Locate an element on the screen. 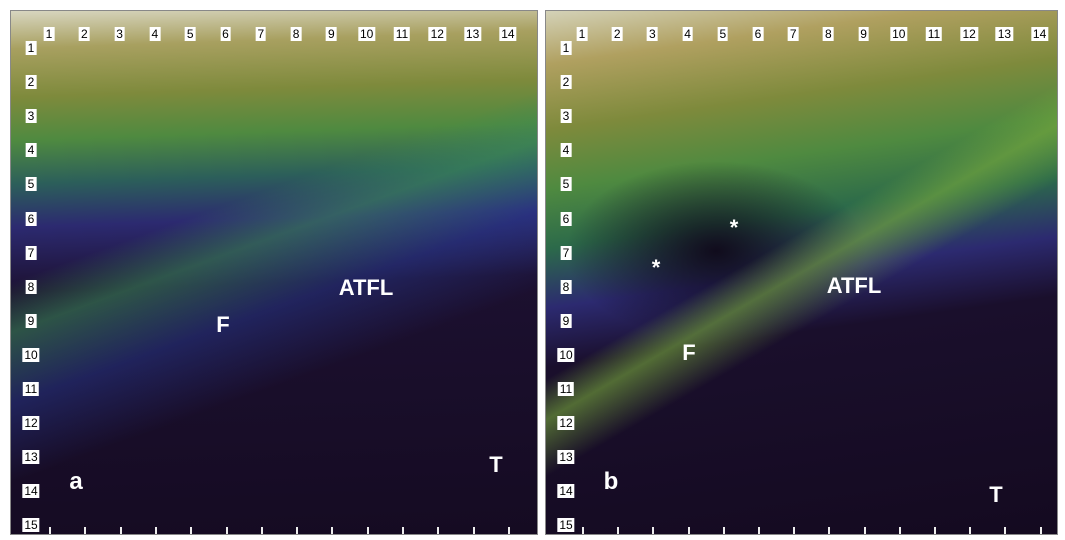 This screenshot has width=1065, height=540. panel-label: a is located at coordinates (76, 481).